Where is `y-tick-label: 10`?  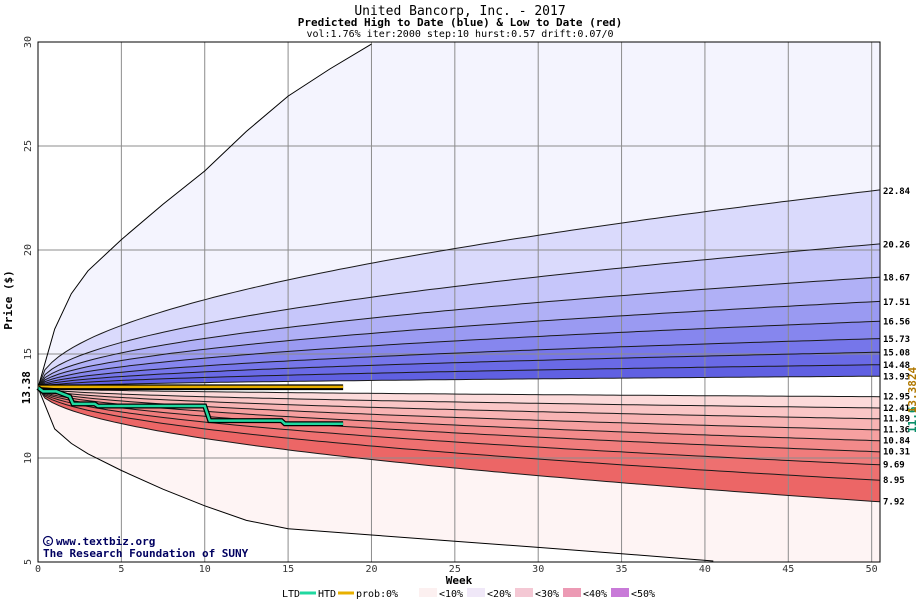
y-tick-label: 10 is located at coordinates (28, 458).